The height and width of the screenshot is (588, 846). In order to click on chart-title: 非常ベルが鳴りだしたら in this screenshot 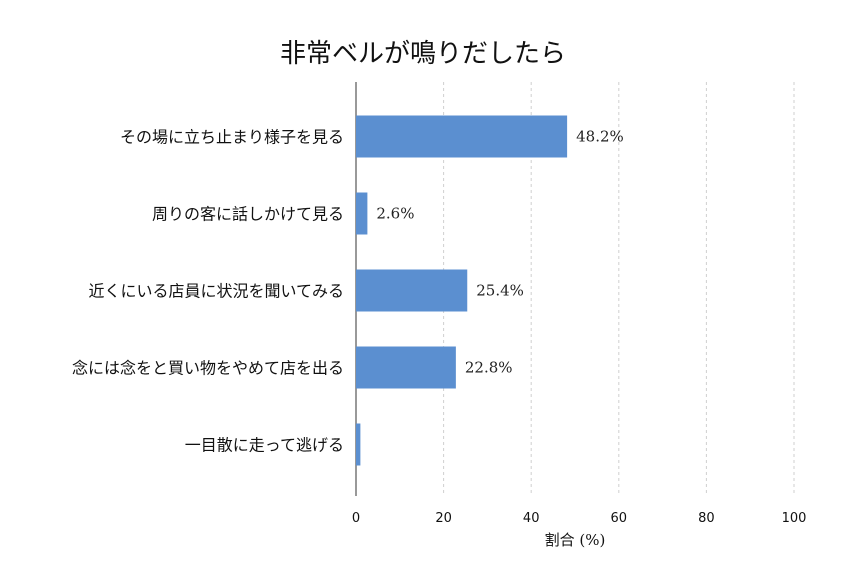, I will do `click(423, 54)`.